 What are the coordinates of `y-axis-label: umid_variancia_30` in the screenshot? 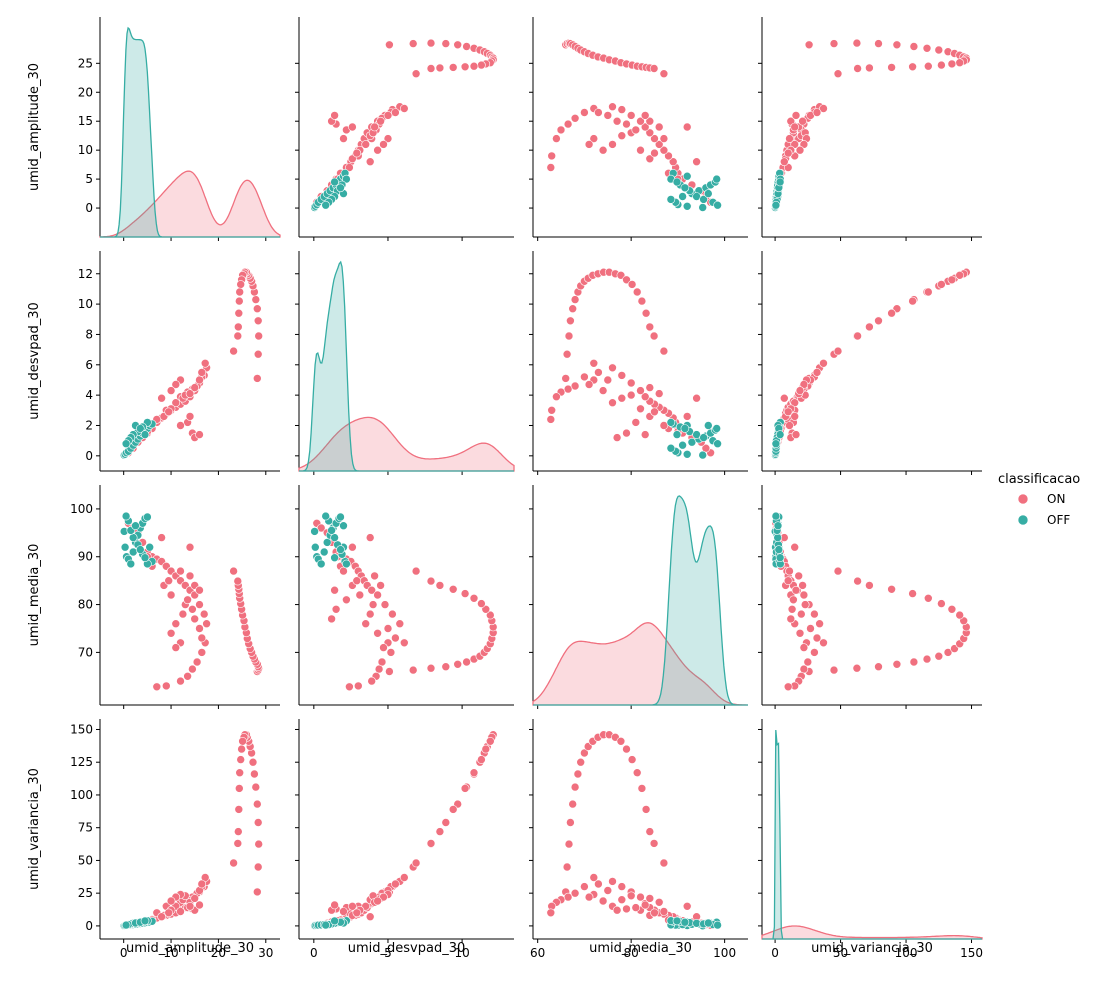 It's located at (34, 829).